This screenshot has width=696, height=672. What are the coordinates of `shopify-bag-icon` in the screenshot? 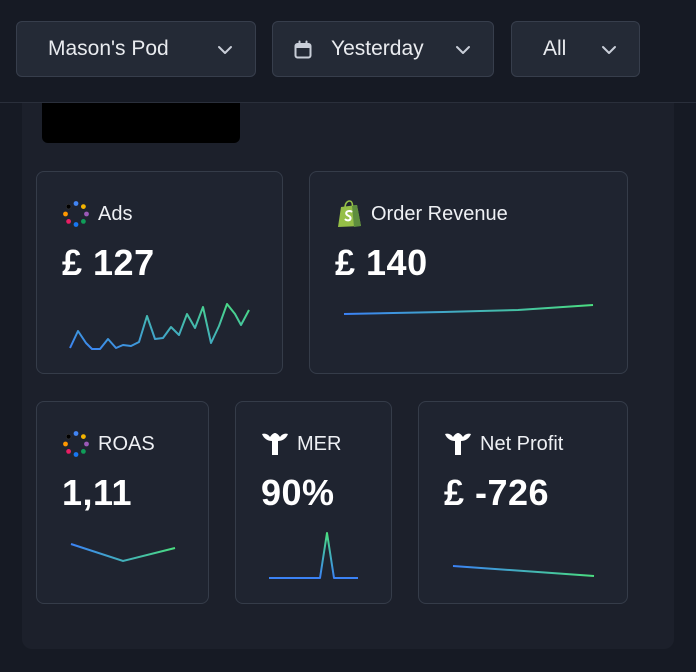 It's located at (349, 214).